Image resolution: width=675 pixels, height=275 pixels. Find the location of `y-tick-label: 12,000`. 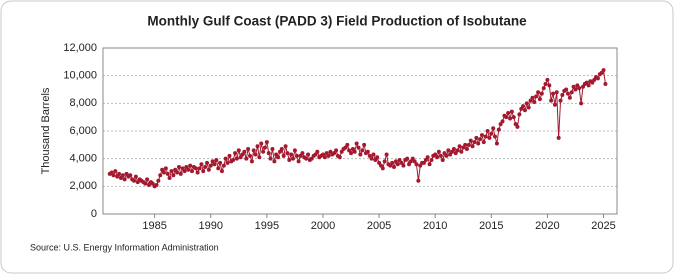

y-tick-label: 12,000 is located at coordinates (80, 48).